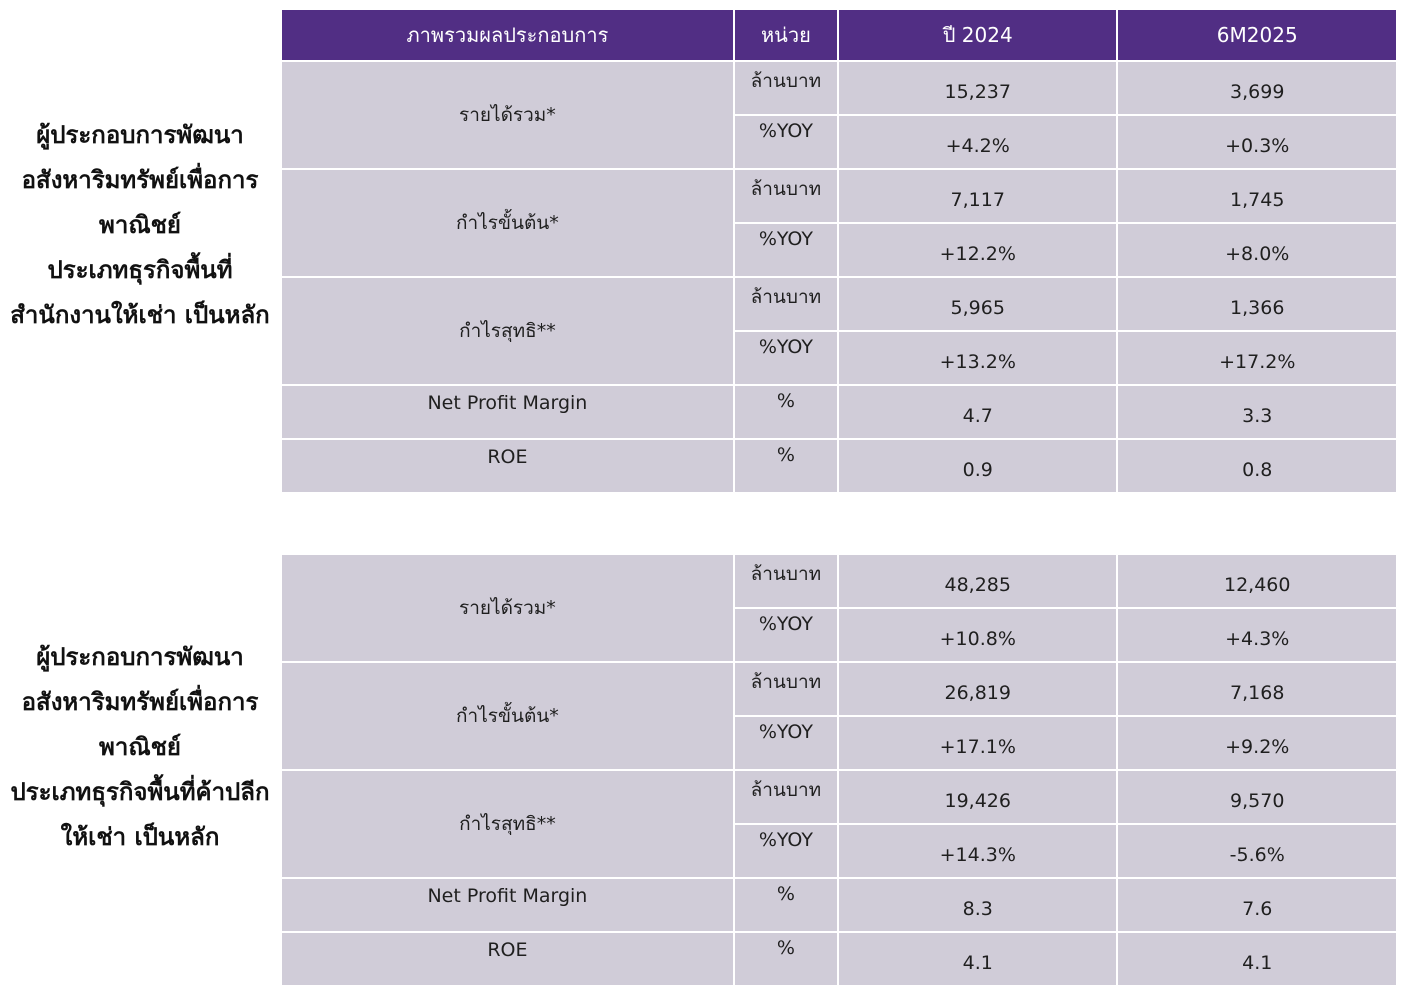  I want to click on table-row: %YOY +17.1% +9.2%, so click(839, 743).